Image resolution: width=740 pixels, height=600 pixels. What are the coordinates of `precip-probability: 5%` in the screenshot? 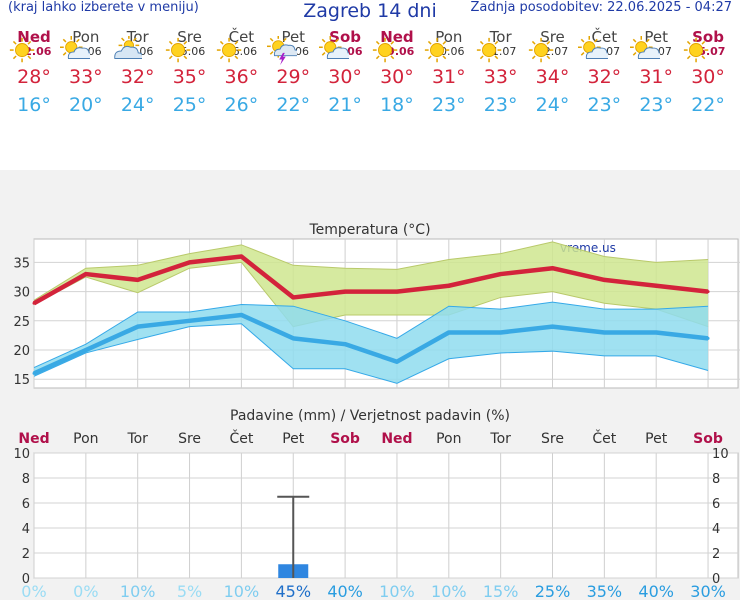 It's located at (189, 591).